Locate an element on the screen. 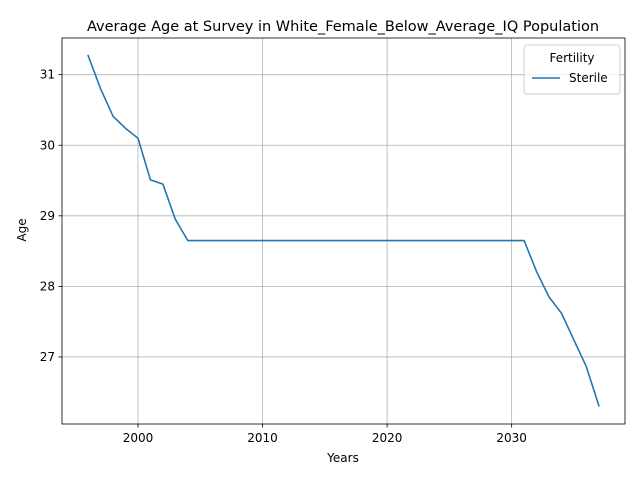 The height and width of the screenshot is (480, 640). y-tick-label: 30 is located at coordinates (47, 145).